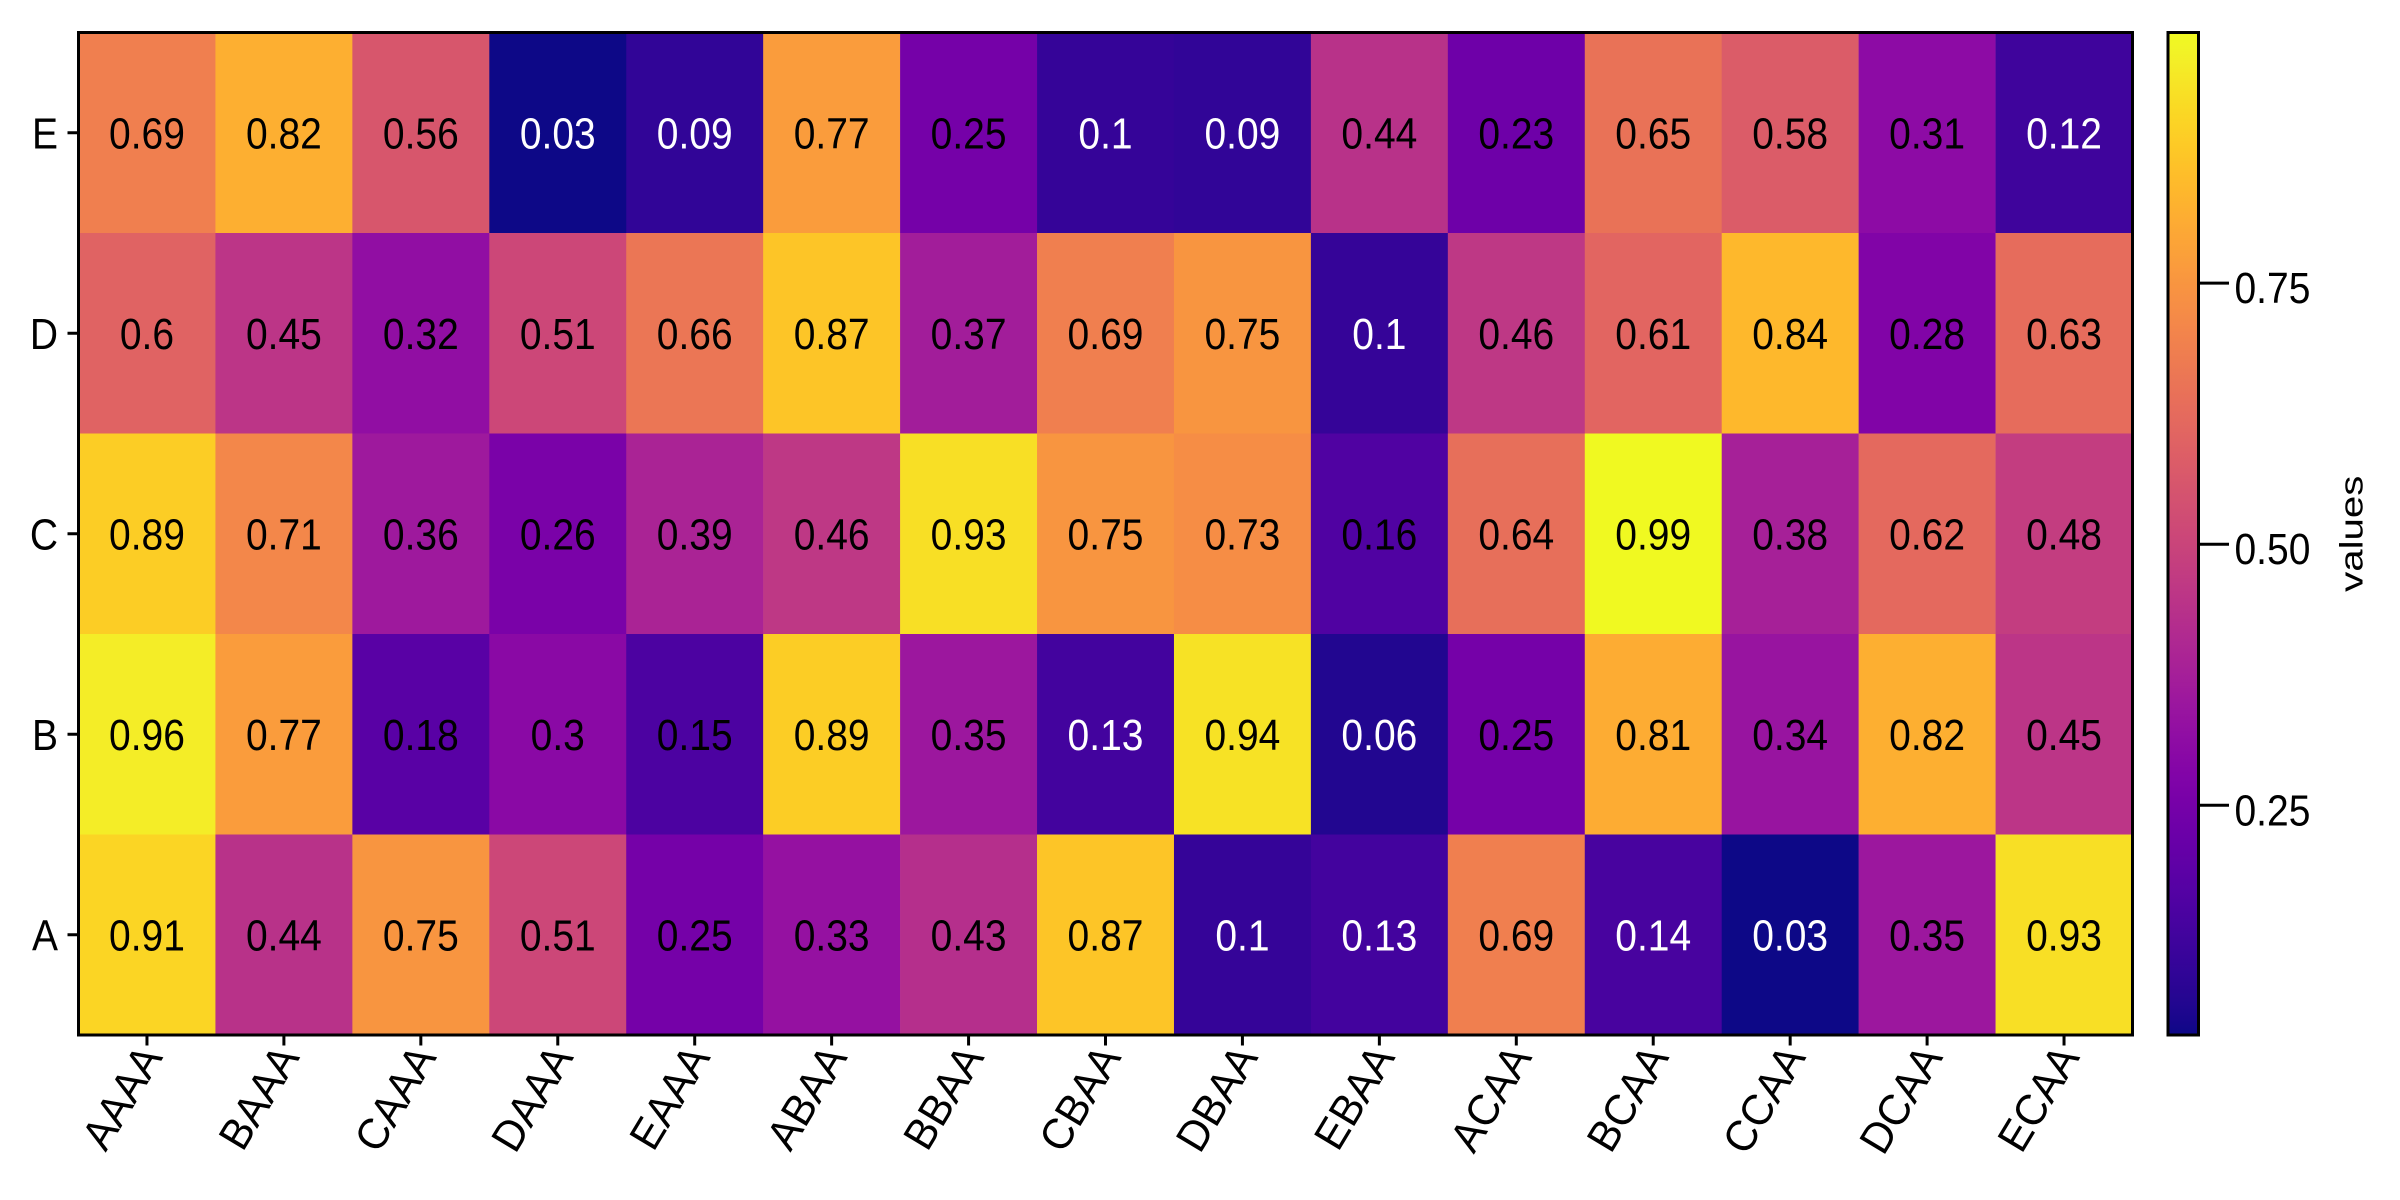 The image size is (2400, 1200). Describe the element at coordinates (1653, 133) in the screenshot. I see `svg-text: 0.65` at that location.